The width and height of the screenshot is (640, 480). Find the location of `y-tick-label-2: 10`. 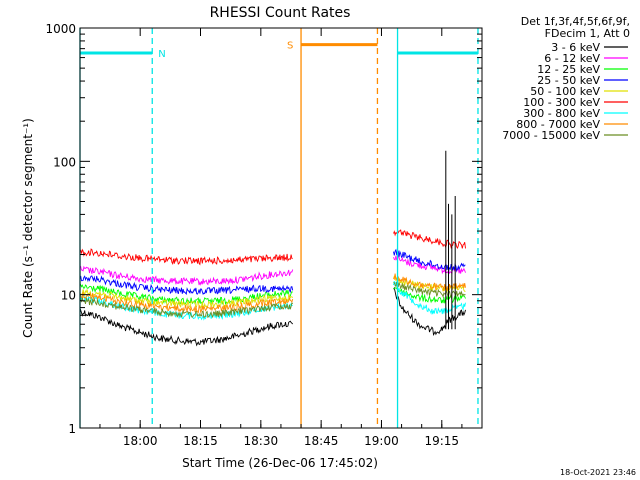

y-tick-label-2: 10 is located at coordinates (68, 296).